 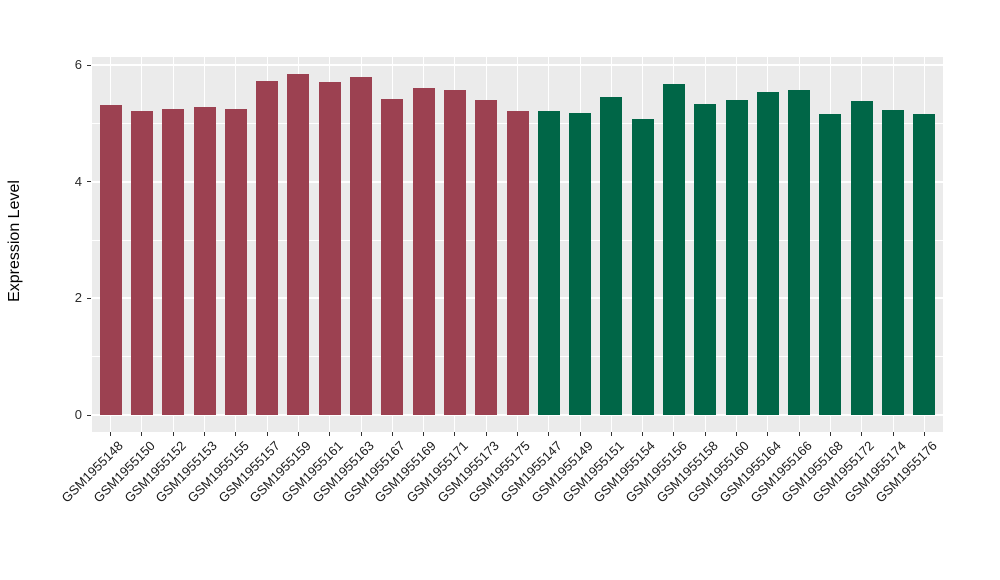 I want to click on x-tick-mark-GSM1955171, so click(x=455, y=434).